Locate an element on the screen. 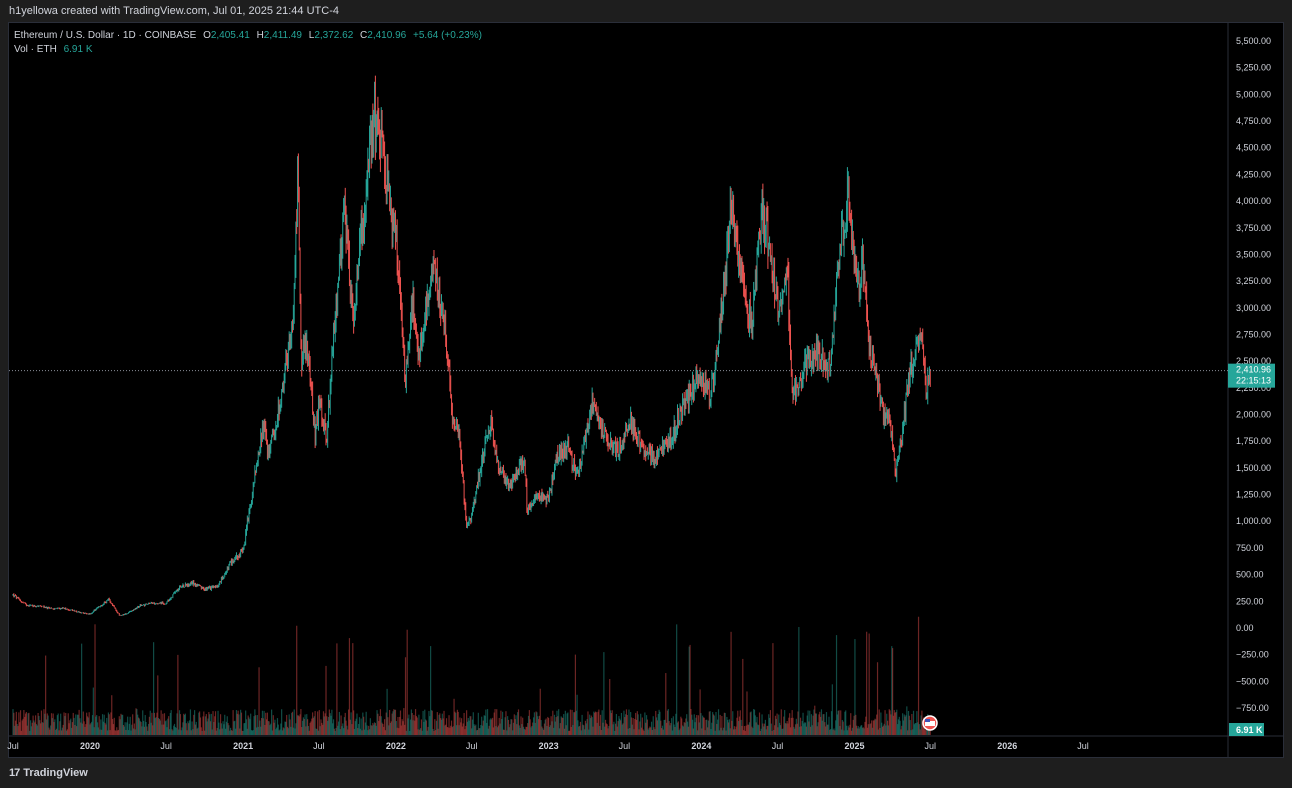  low-value: 2,372.62 is located at coordinates (334, 35).